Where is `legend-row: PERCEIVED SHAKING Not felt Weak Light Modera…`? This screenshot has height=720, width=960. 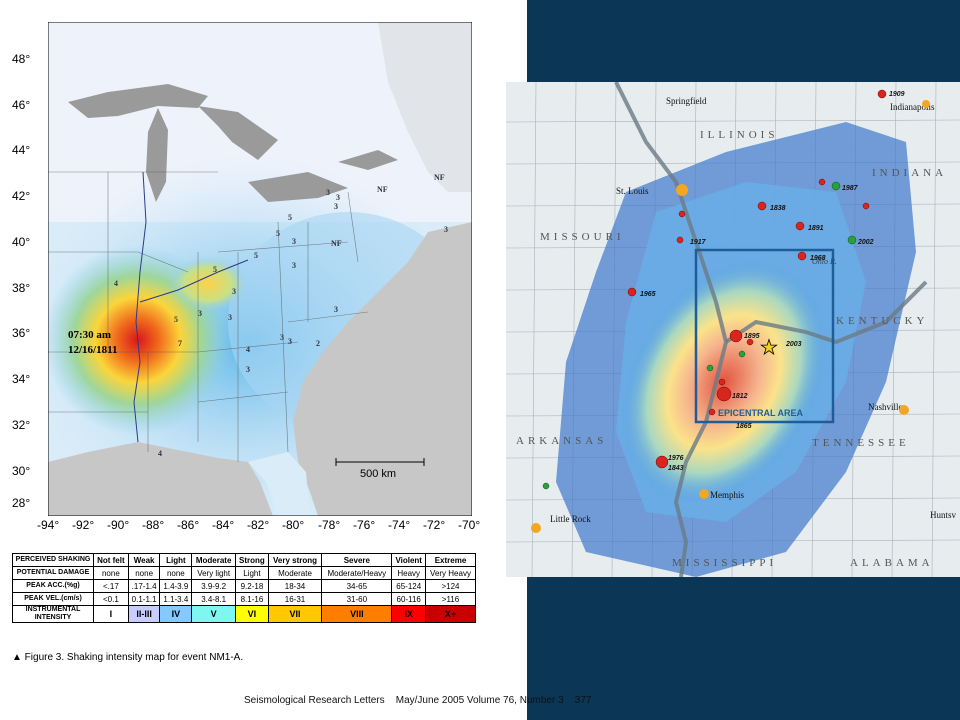
legend-row: PERCEIVED SHAKING Not felt Weak Light Modera… is located at coordinates (244, 560).